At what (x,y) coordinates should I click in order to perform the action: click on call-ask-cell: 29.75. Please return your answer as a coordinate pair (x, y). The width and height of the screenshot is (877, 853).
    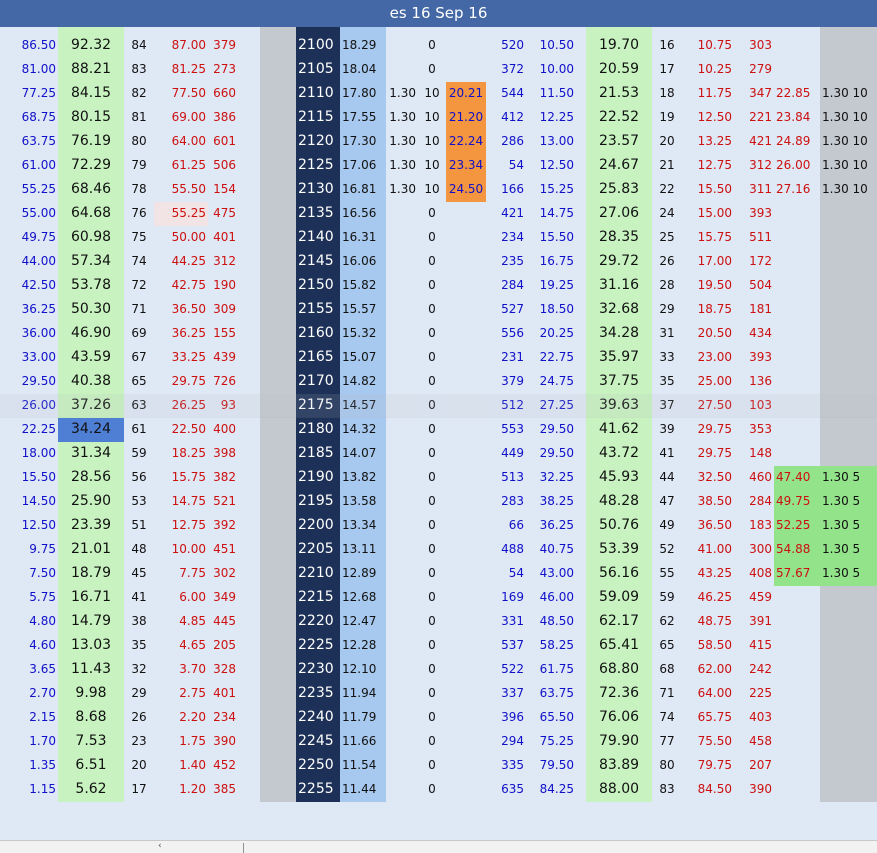
    Looking at the image, I should click on (708, 454).